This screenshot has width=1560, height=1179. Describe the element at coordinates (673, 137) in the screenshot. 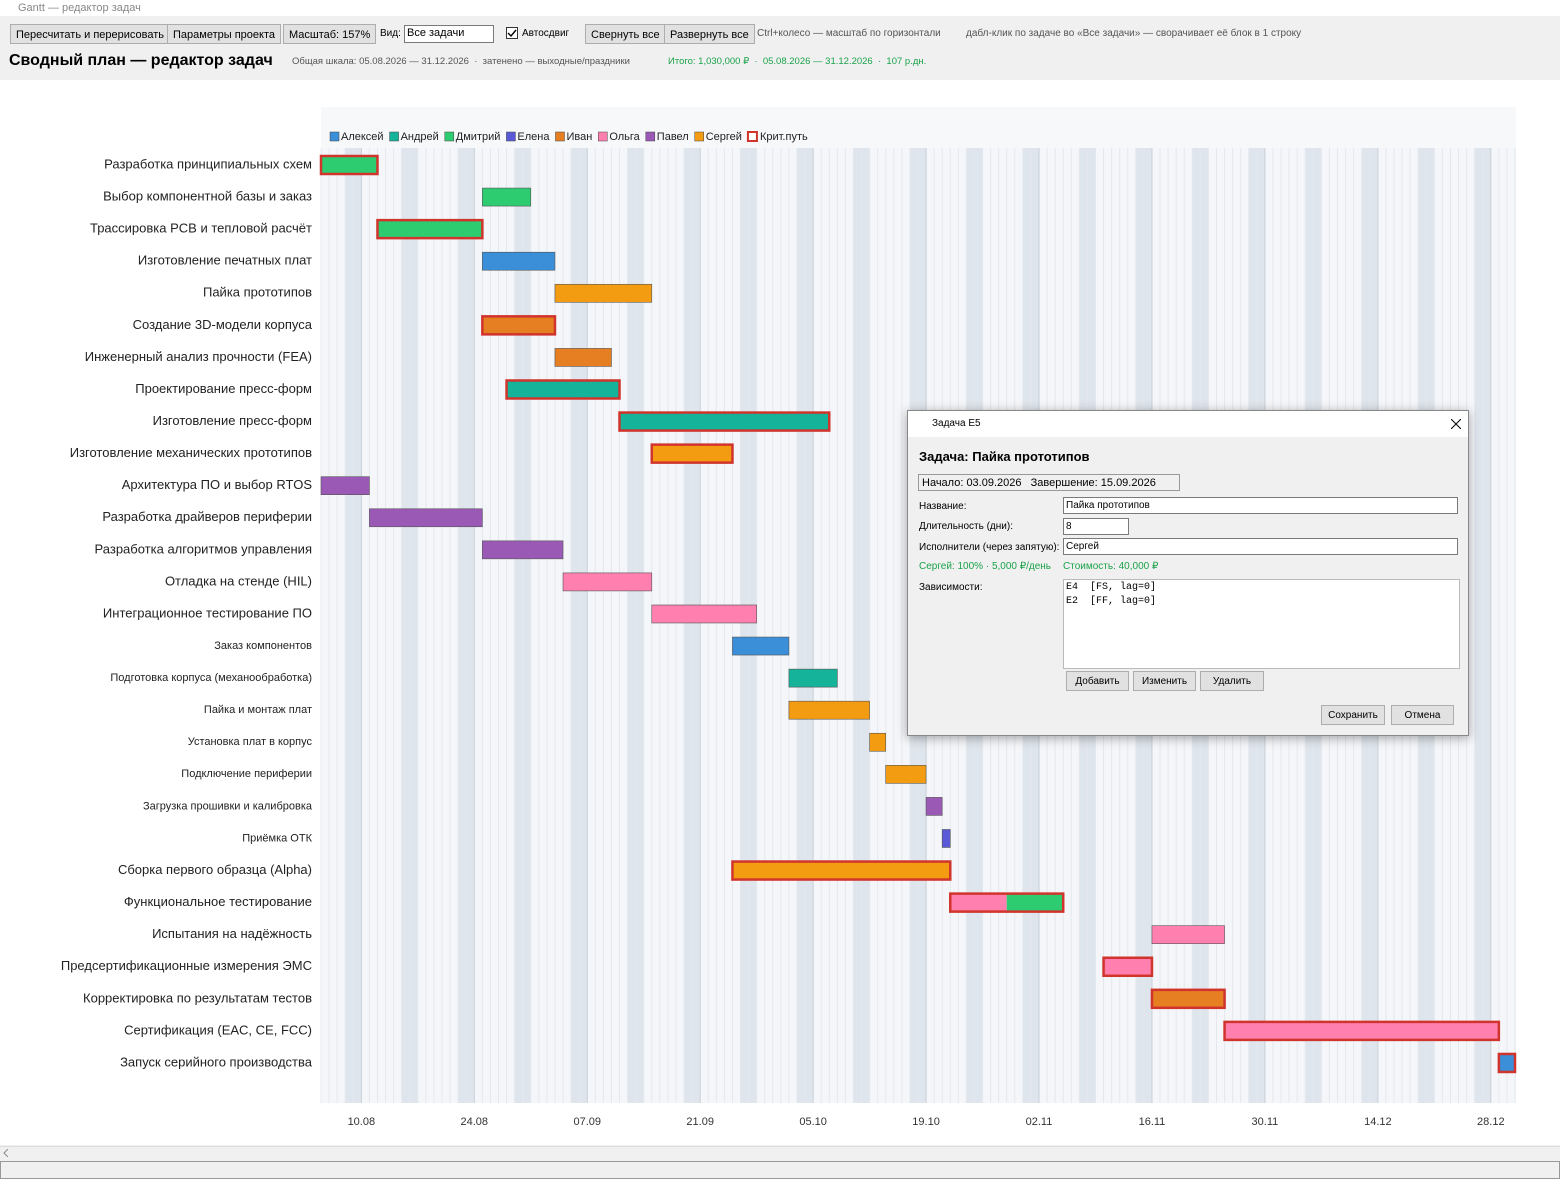

I see `legend-label: Павел` at that location.